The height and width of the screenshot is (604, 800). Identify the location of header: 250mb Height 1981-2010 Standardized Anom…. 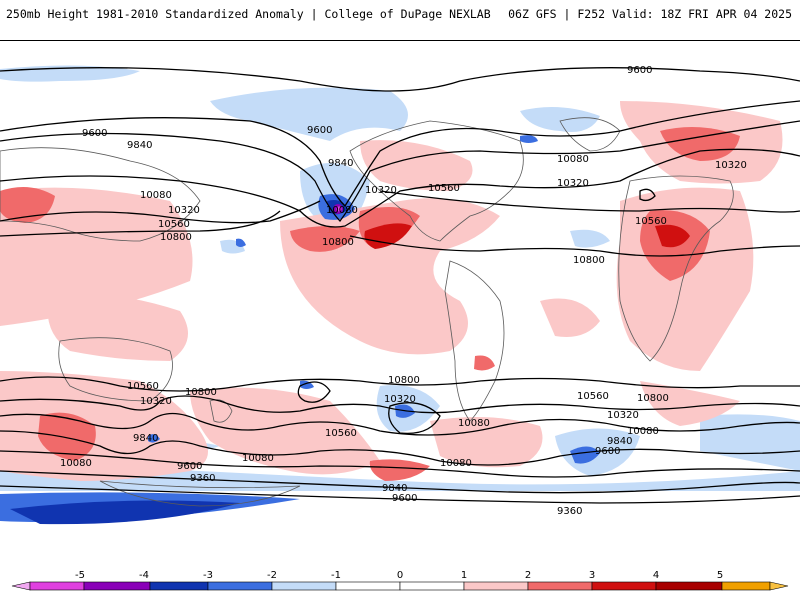
(400, 17).